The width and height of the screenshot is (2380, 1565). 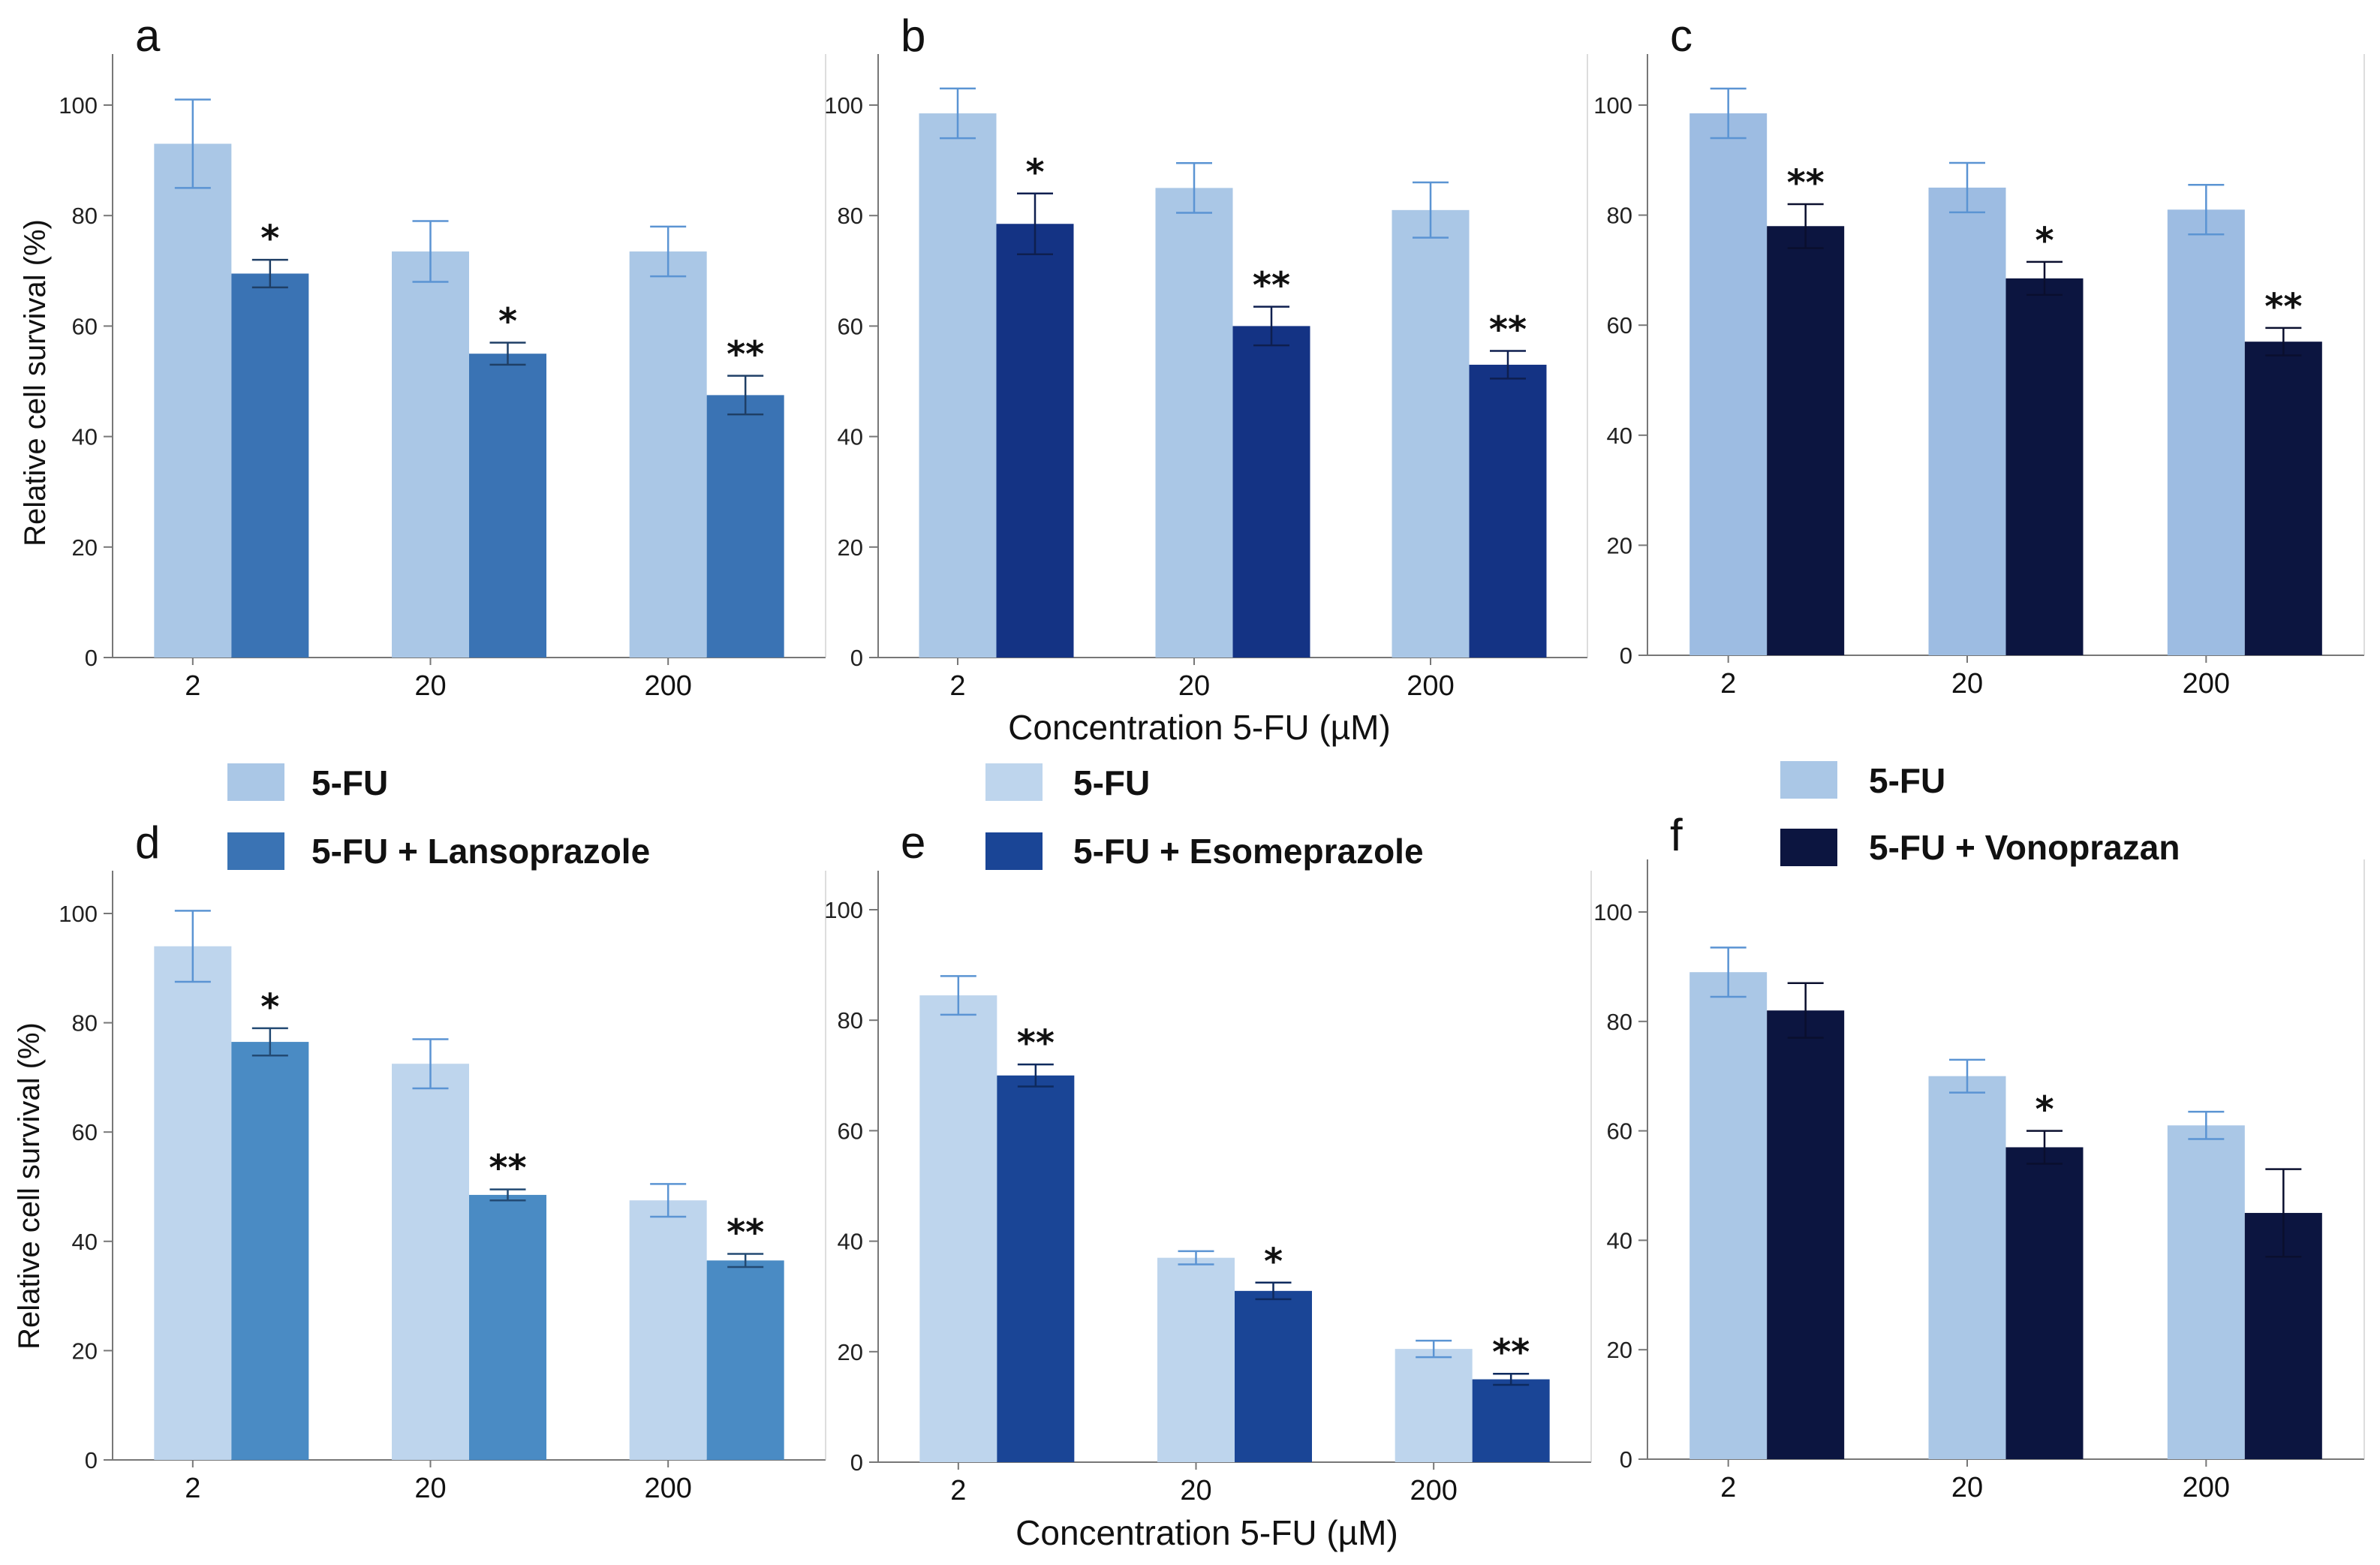 I want to click on panel-label-e: e, so click(x=913, y=843).